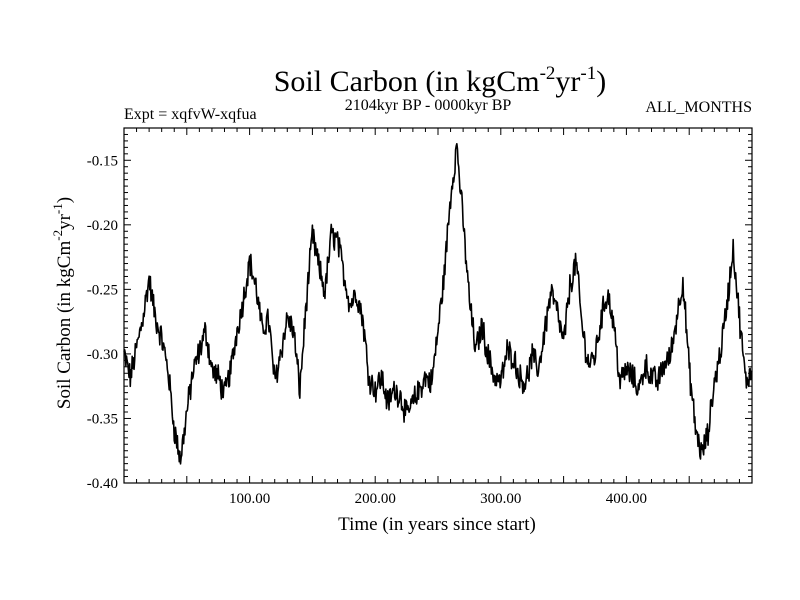 The width and height of the screenshot is (800, 600). Describe the element at coordinates (190, 114) in the screenshot. I see `experiment-label: Expt = xqfvW-xqfua` at that location.